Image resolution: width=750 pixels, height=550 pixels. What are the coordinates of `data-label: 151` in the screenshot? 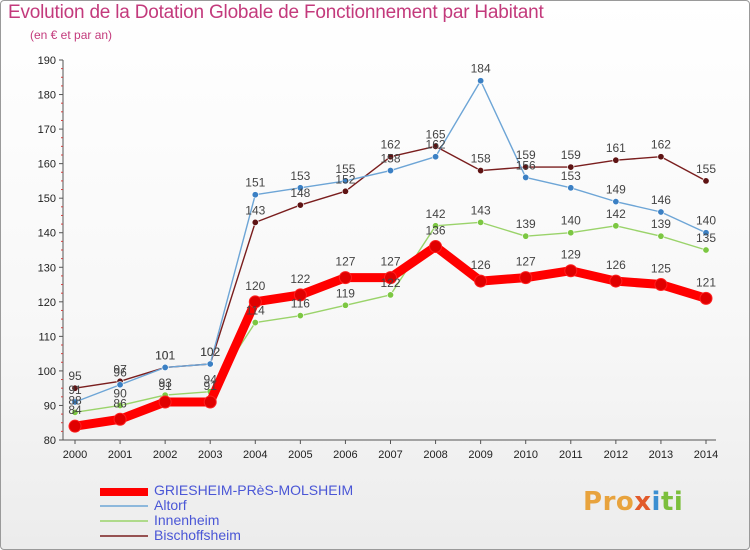 It's located at (255, 183).